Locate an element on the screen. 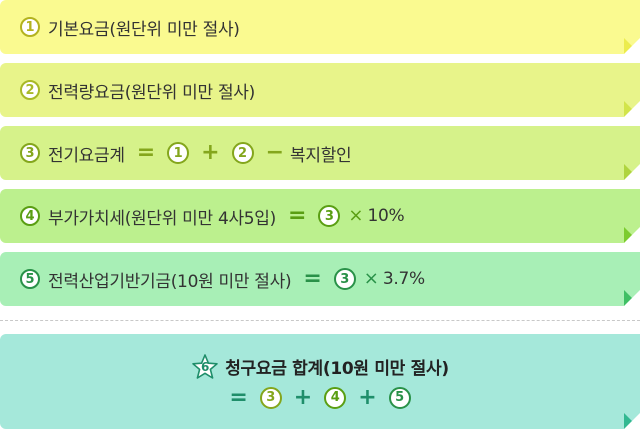  minus-sign: − is located at coordinates (275, 152).